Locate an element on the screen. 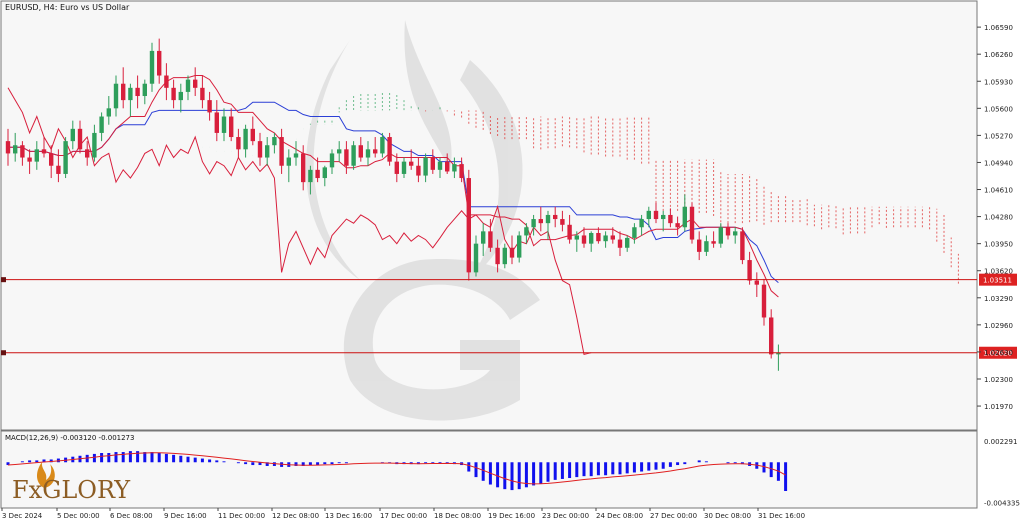 The image size is (1024, 528). time-tick-label: 11 Dec 00:00 is located at coordinates (241, 516).